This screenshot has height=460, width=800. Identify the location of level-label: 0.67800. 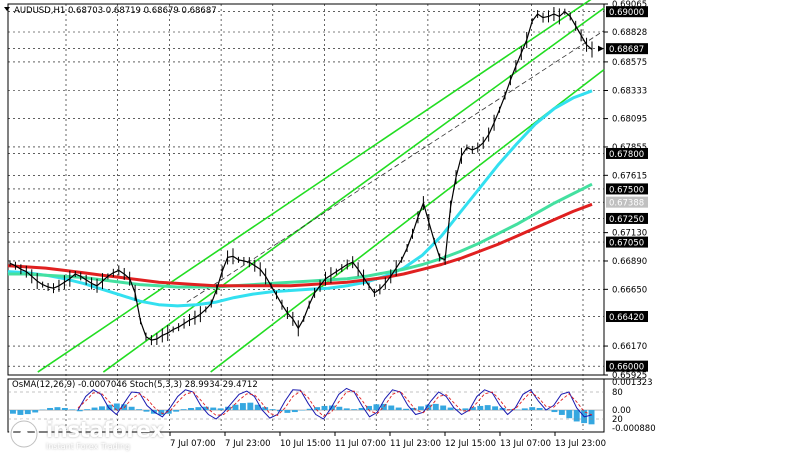
(626, 155).